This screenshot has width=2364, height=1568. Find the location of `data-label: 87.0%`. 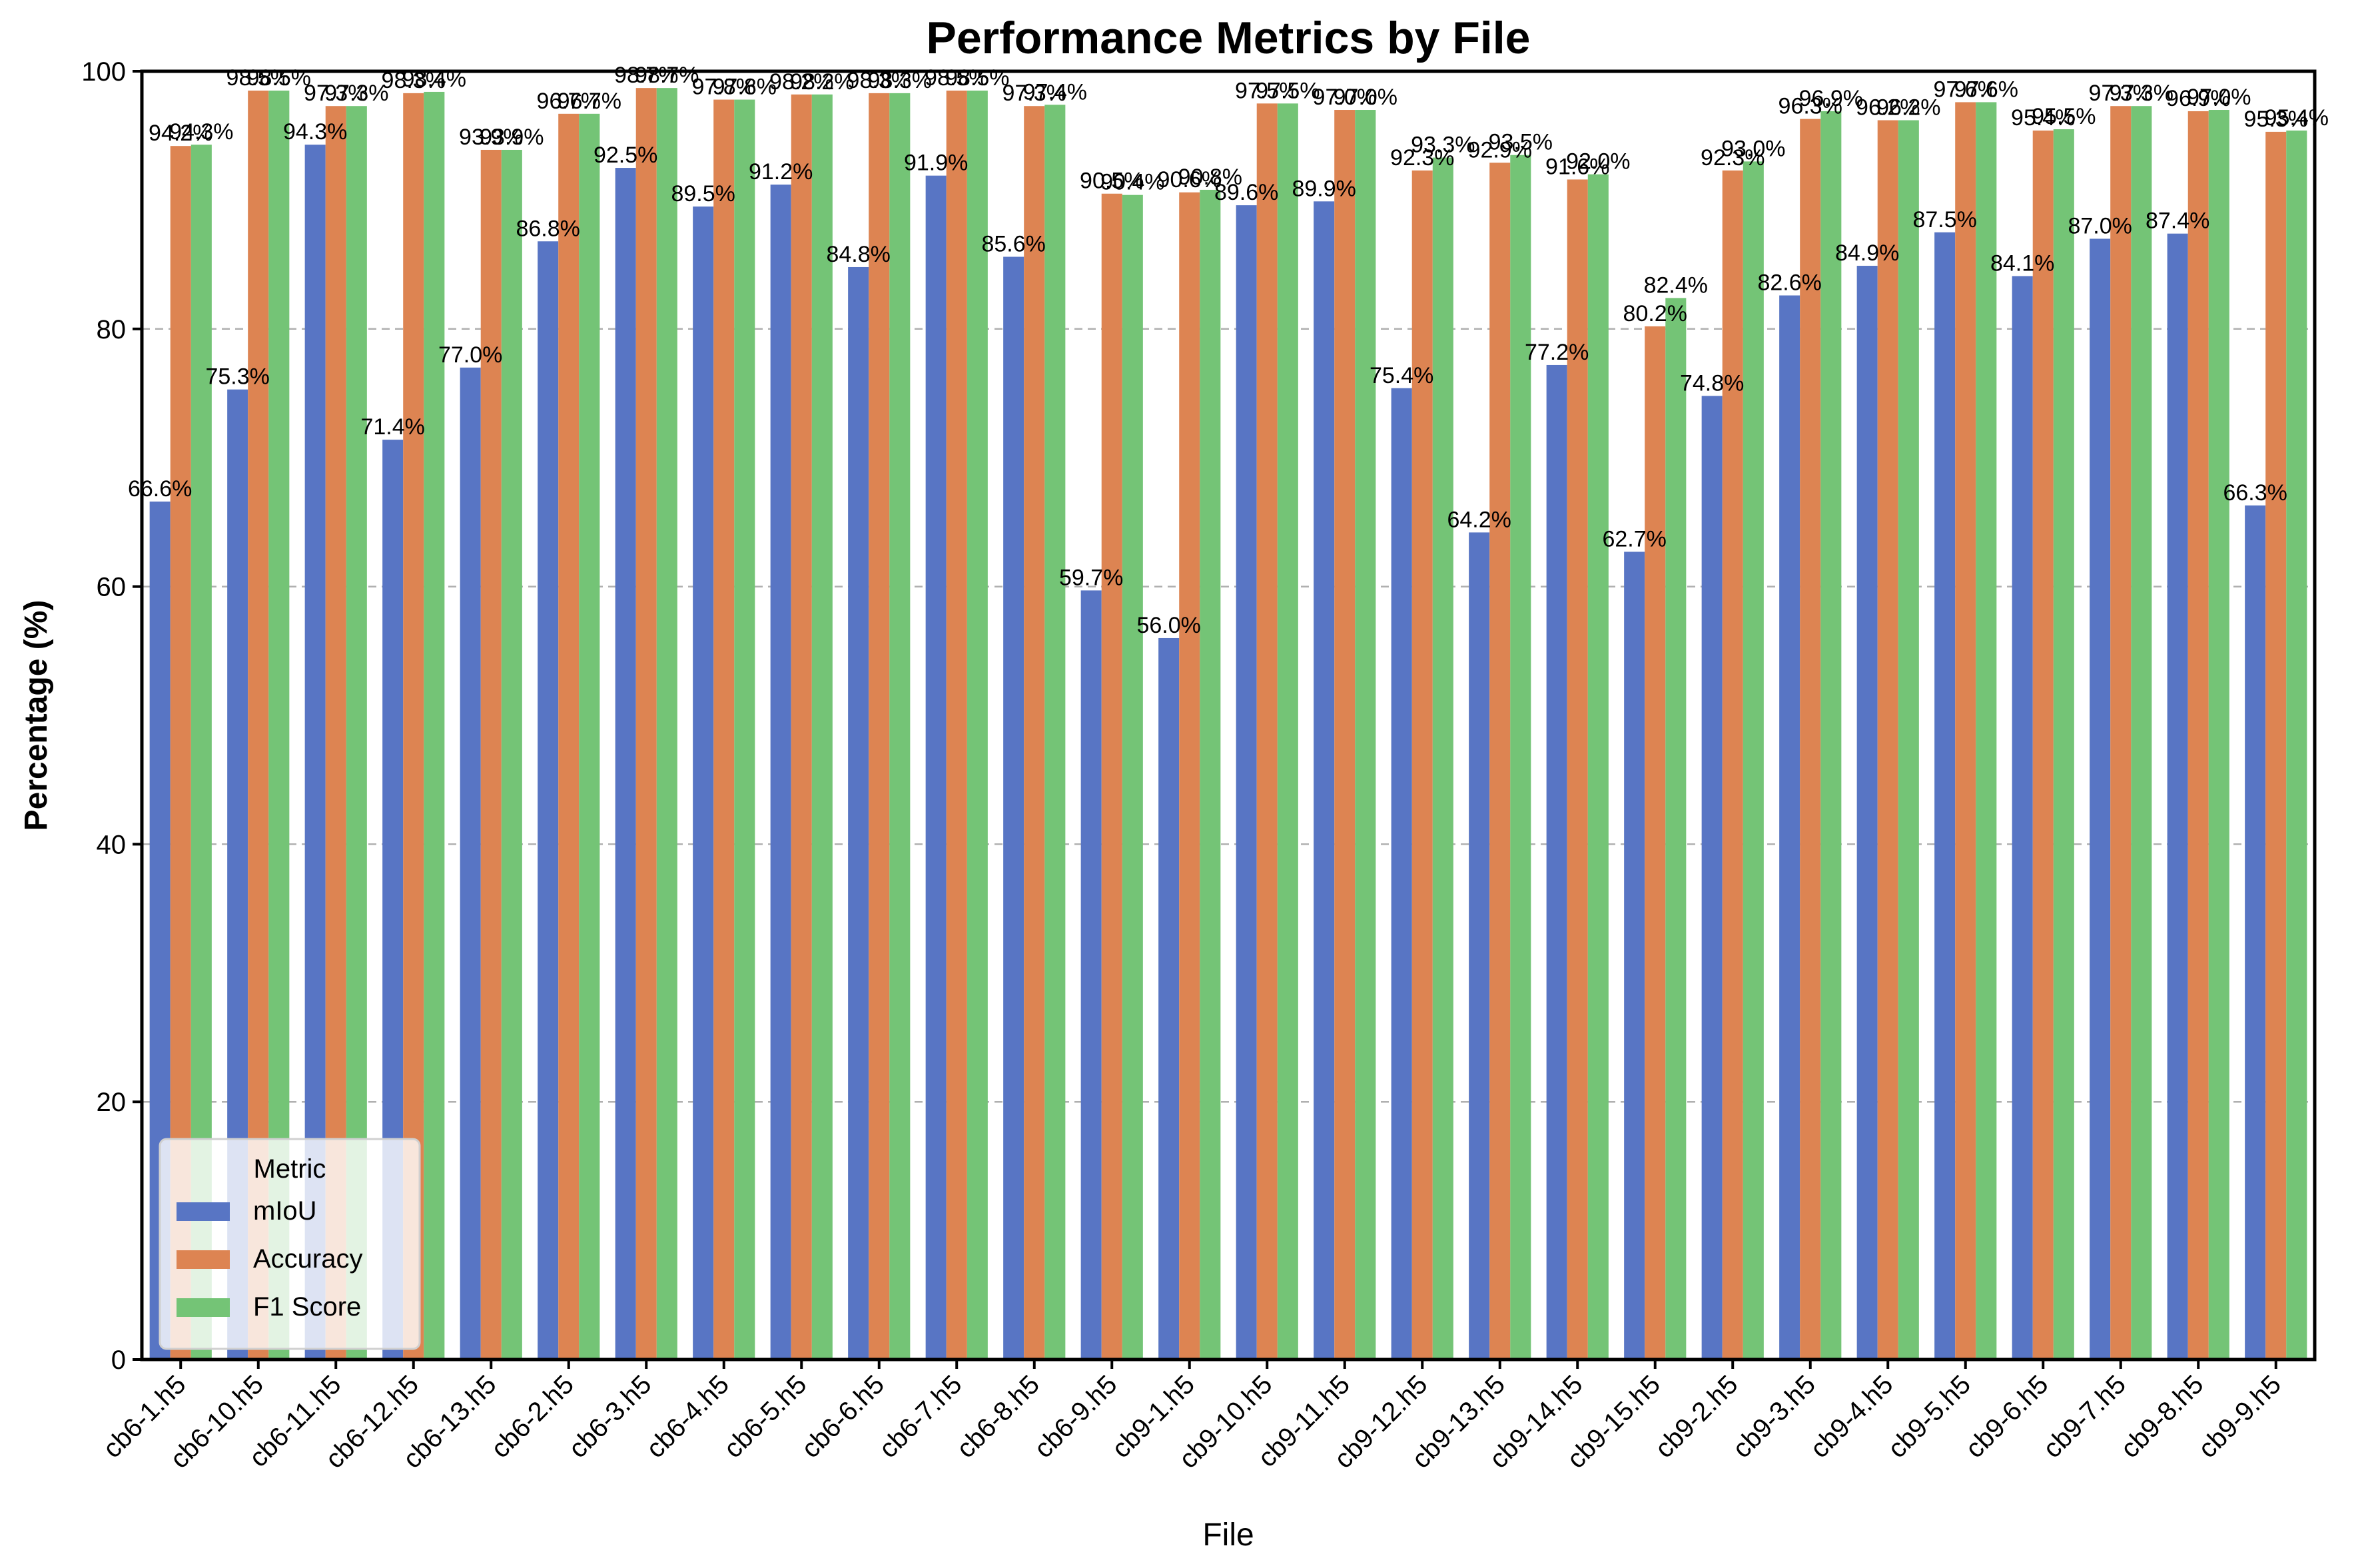

data-label: 87.0% is located at coordinates (2100, 226).